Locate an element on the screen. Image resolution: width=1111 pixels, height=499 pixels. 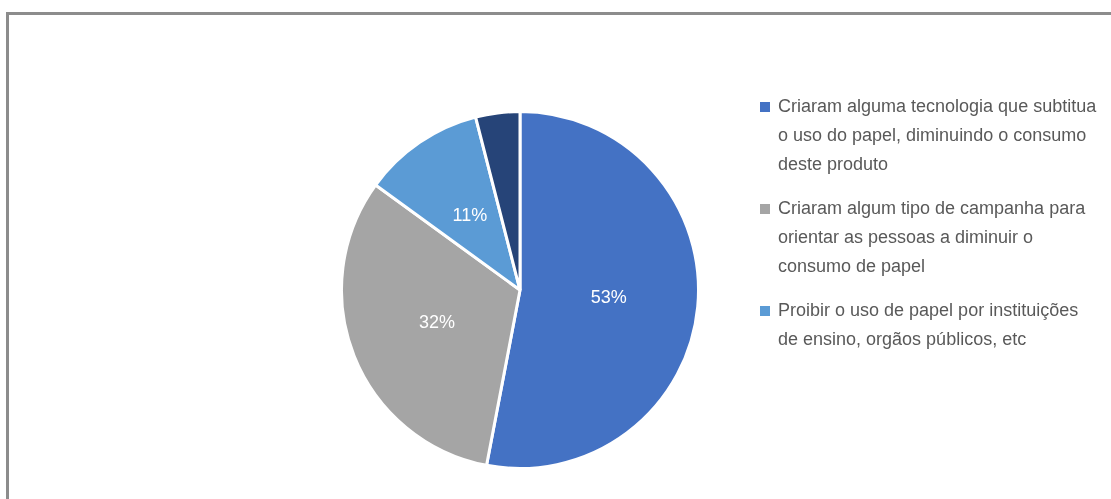
data-label: 11% is located at coordinates (470, 215).